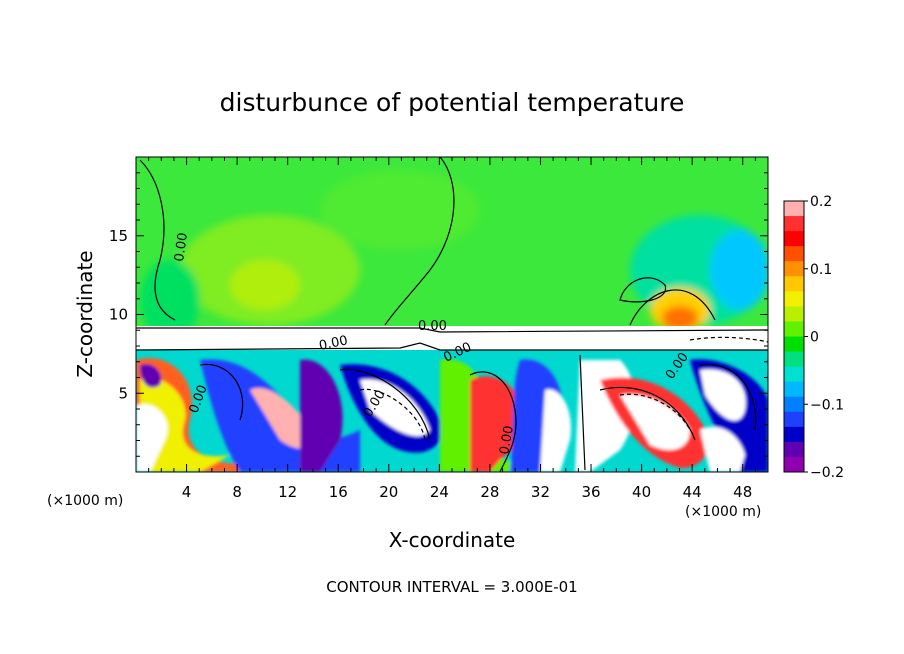 The height and width of the screenshot is (654, 904). What do you see at coordinates (821, 202) in the screenshot?
I see `colorbar-tick-label: 0.2` at bounding box center [821, 202].